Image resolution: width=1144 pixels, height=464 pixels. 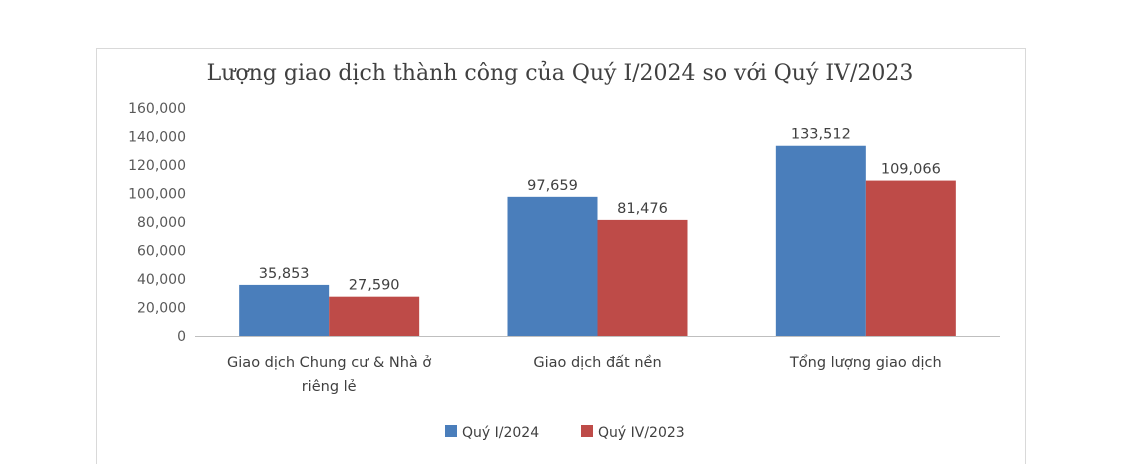 What do you see at coordinates (157, 138) in the screenshot?
I see `y-tick-label: 140,000` at bounding box center [157, 138].